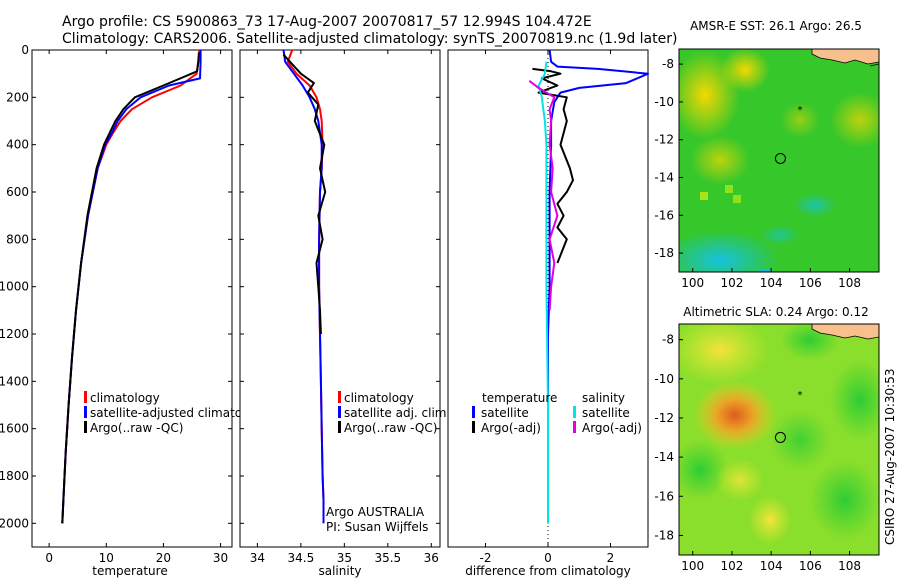 The image size is (900, 580). Describe the element at coordinates (14, 334) in the screenshot. I see `y-tick-label: 1200` at that location.